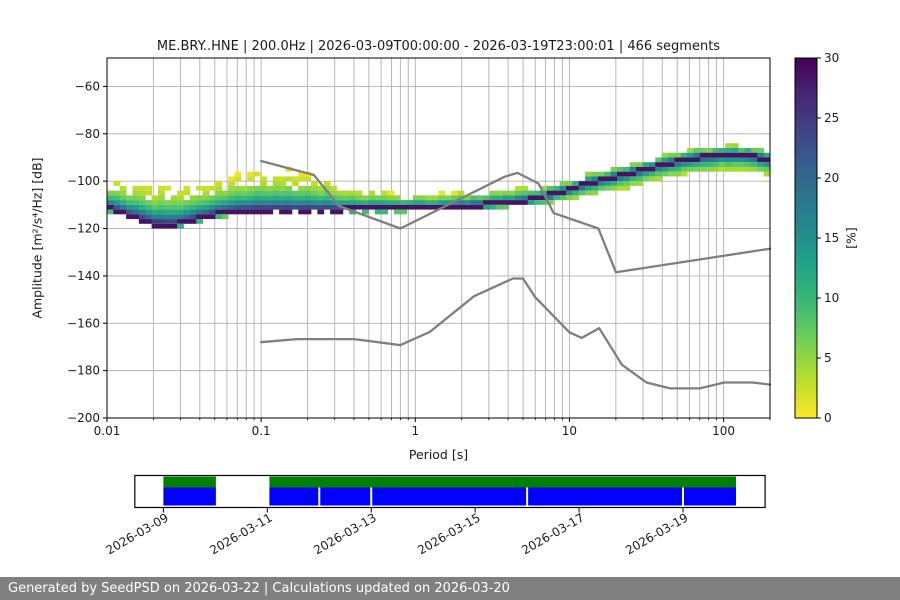  What do you see at coordinates (37, 238) in the screenshot?
I see `y-axis-label: Amplitude [m²/s⁴/Hz] [dB]` at bounding box center [37, 238].